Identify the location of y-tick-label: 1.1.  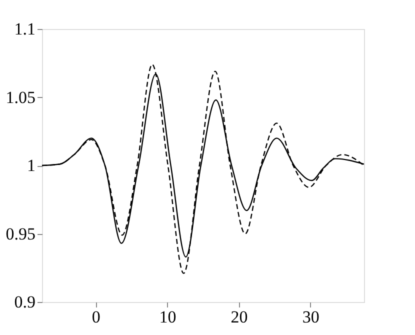
(25, 29).